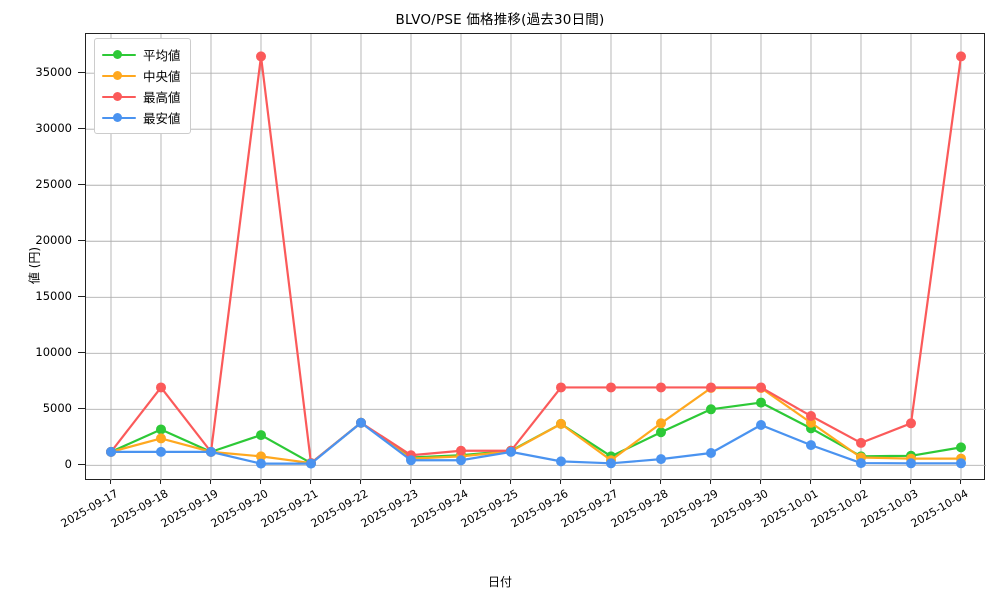  I want to click on legend-label: 中央値, so click(162, 76).